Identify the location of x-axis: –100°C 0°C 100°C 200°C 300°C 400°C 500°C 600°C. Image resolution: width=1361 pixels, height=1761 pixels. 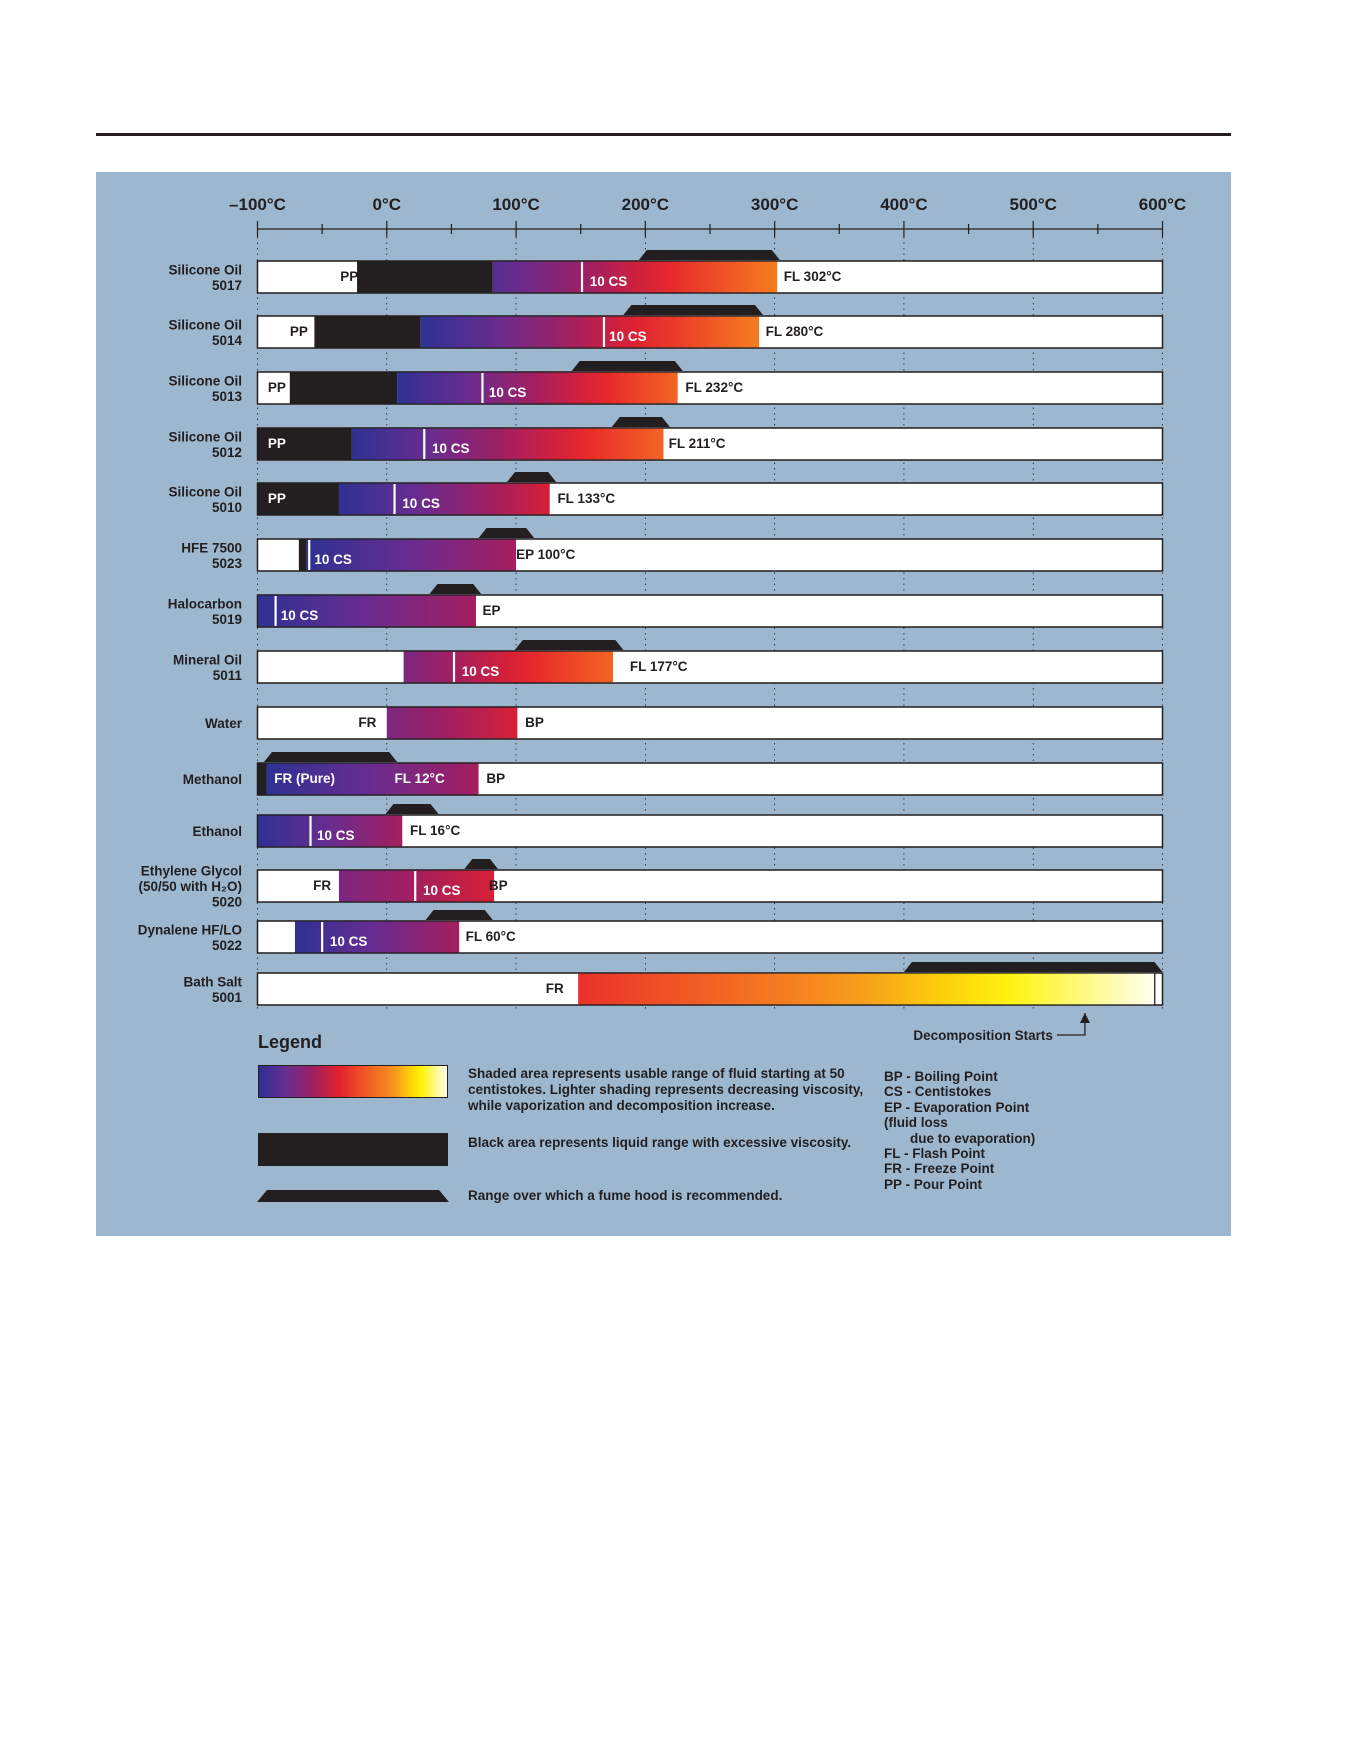
(707, 216).